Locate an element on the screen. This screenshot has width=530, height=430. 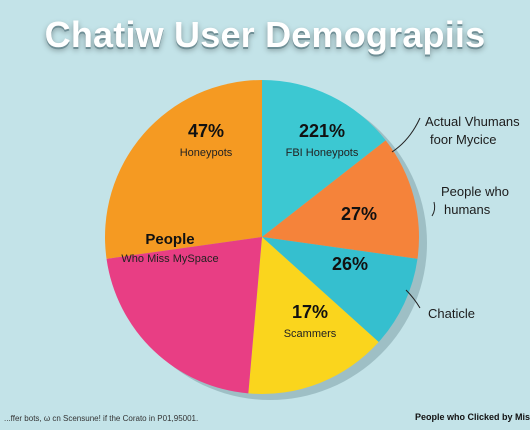
footnote-right: People who Clicked by Mis is located at coordinates (472, 417).